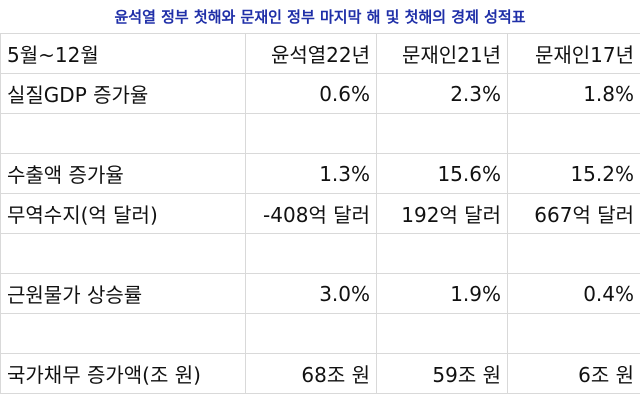  What do you see at coordinates (442, 293) in the screenshot?
I see `cell-value: 1.9%` at bounding box center [442, 293].